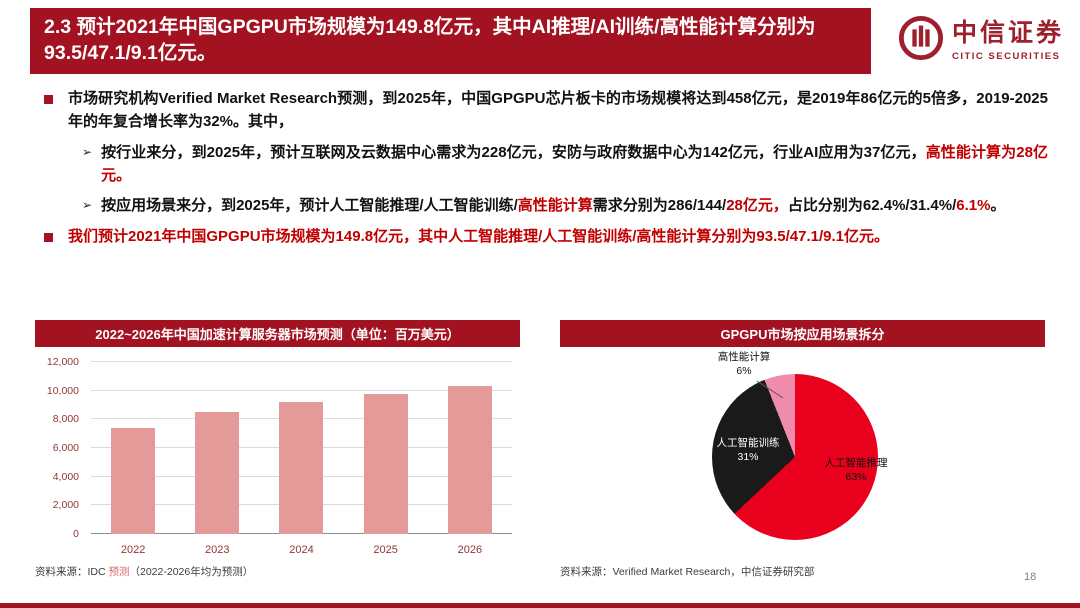 Image resolution: width=1080 pixels, height=608 pixels. Describe the element at coordinates (76, 534) in the screenshot. I see `y-tick-label: 0` at that location.